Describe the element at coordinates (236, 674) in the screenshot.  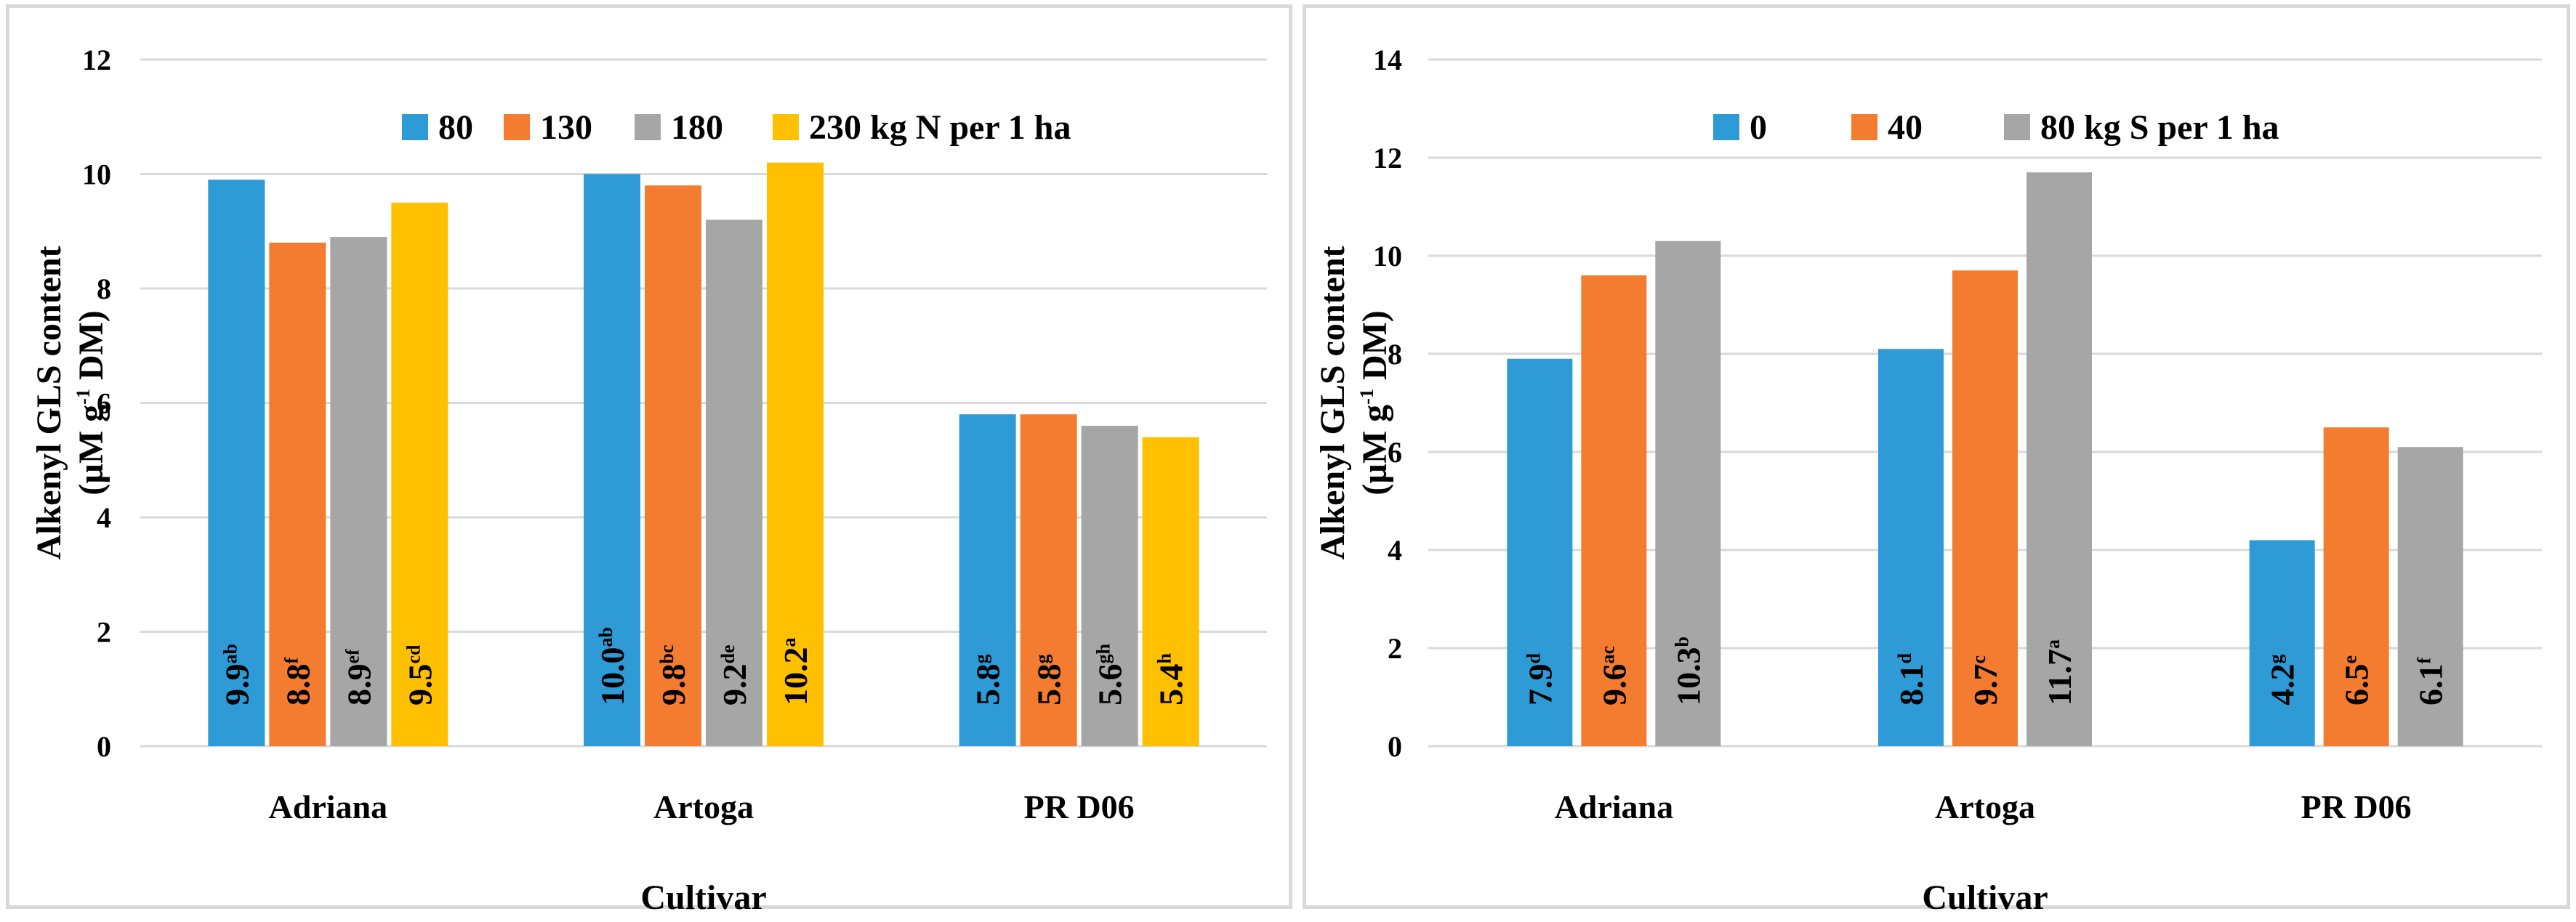
I see `data-label: 9.9ab` at that location.